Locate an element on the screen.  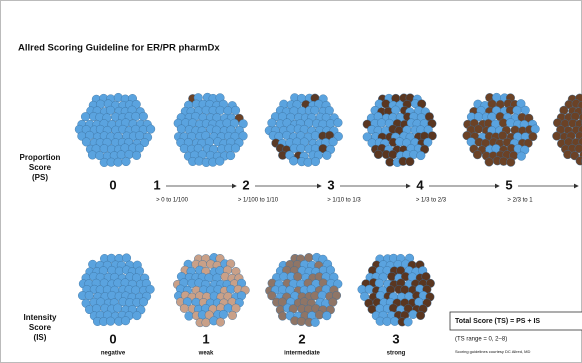
range: > 1/3 to 2/3 is located at coordinates (431, 201).